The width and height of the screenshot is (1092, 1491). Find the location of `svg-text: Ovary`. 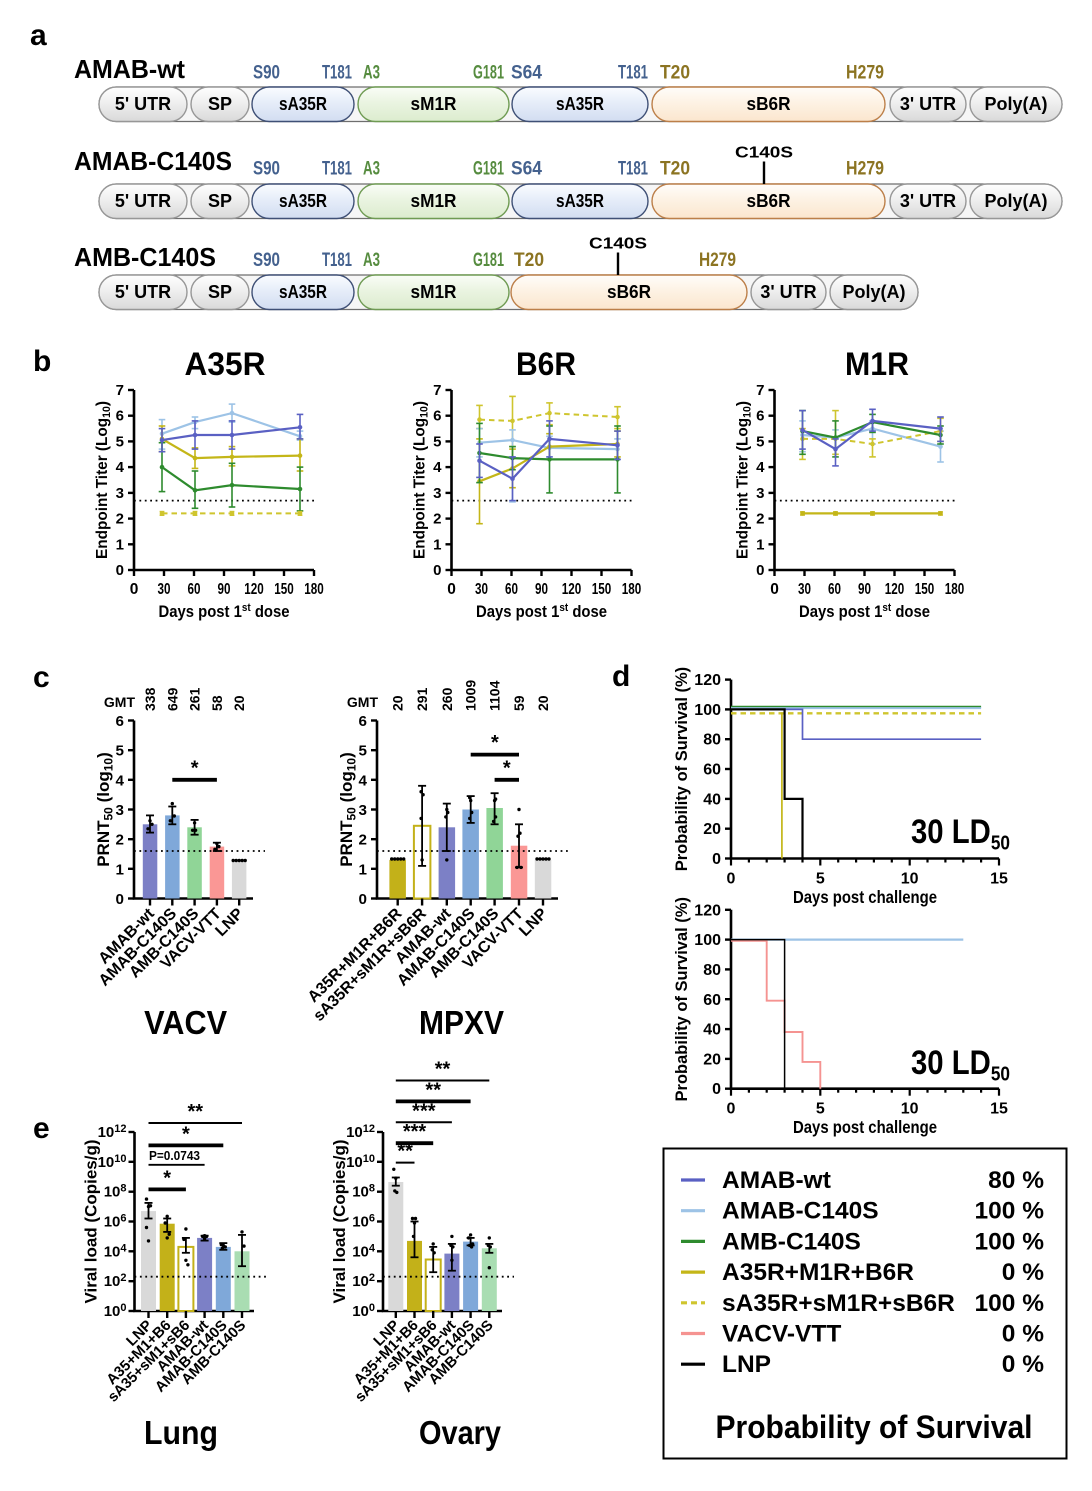

svg-text: Ovary is located at coordinates (460, 1432).